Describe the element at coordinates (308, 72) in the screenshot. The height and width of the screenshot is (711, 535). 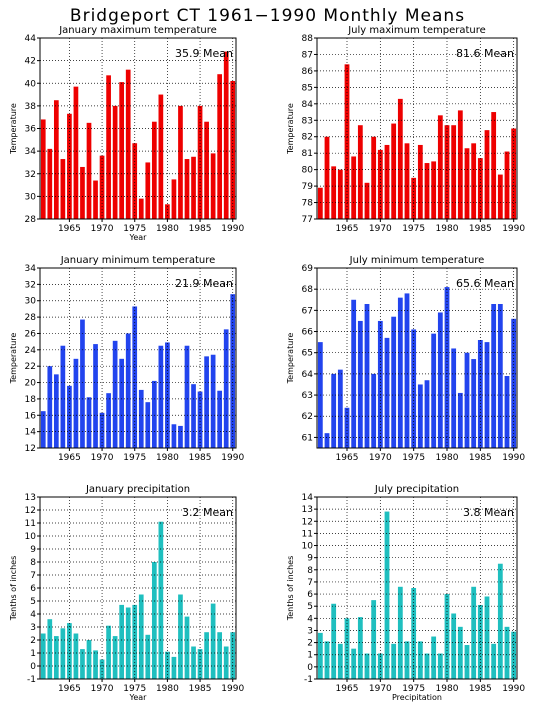
I see `y-tick-label: 86` at that location.